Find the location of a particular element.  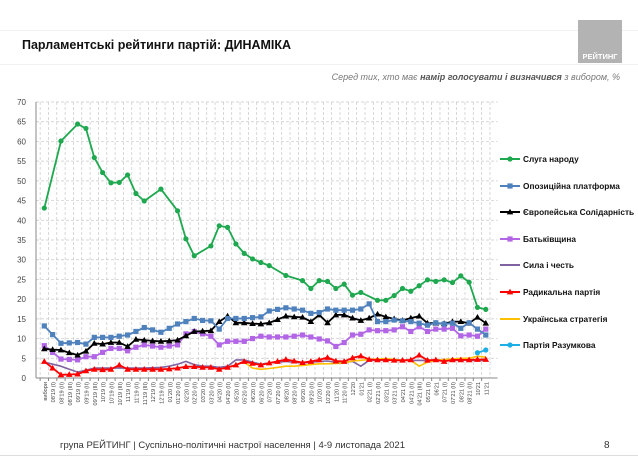

x-tick-label: 04'20 (I) is located at coordinates (221, 392).